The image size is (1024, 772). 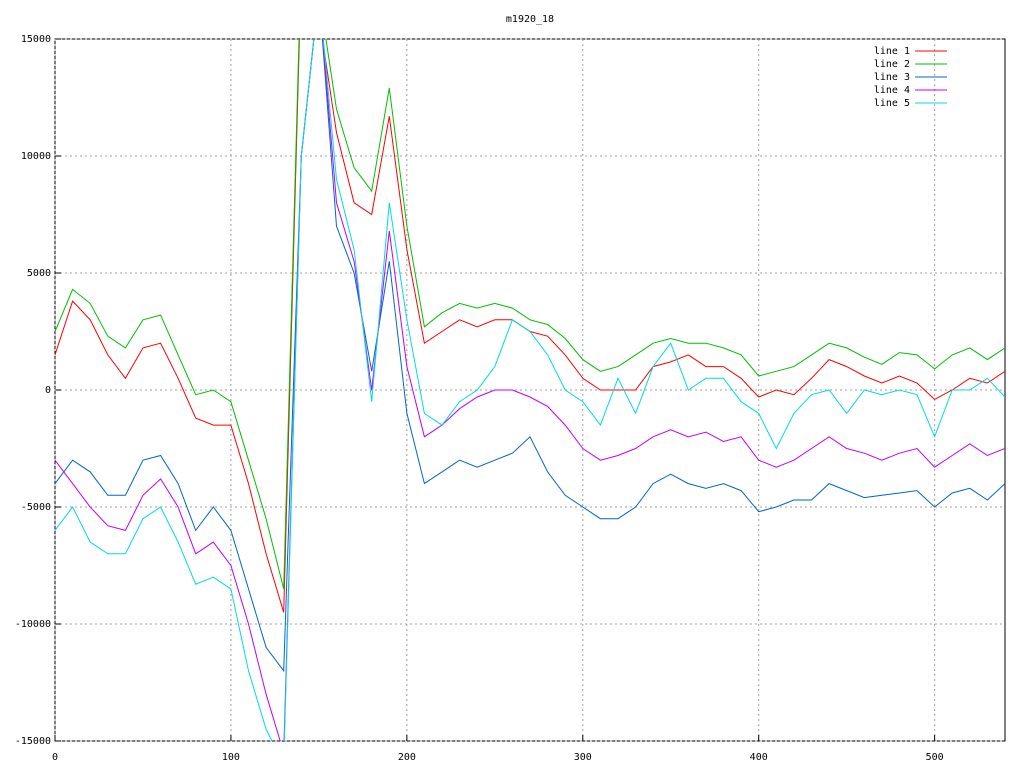 What do you see at coordinates (33, 624) in the screenshot?
I see `y-tick-label: -10000` at bounding box center [33, 624].